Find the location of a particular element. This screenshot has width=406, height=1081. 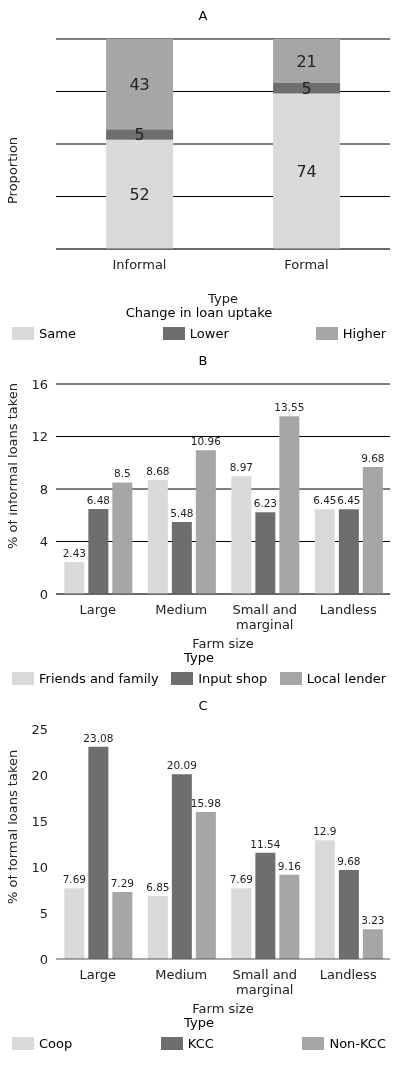

data-label: 6.48 is located at coordinates (98, 499).